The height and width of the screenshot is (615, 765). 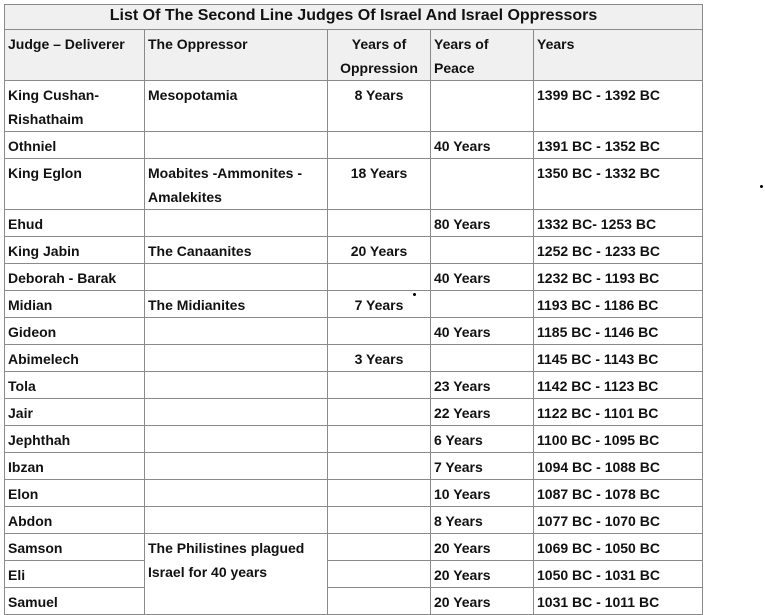 What do you see at coordinates (74, 184) in the screenshot?
I see `table-cell: King Eglon` at bounding box center [74, 184].